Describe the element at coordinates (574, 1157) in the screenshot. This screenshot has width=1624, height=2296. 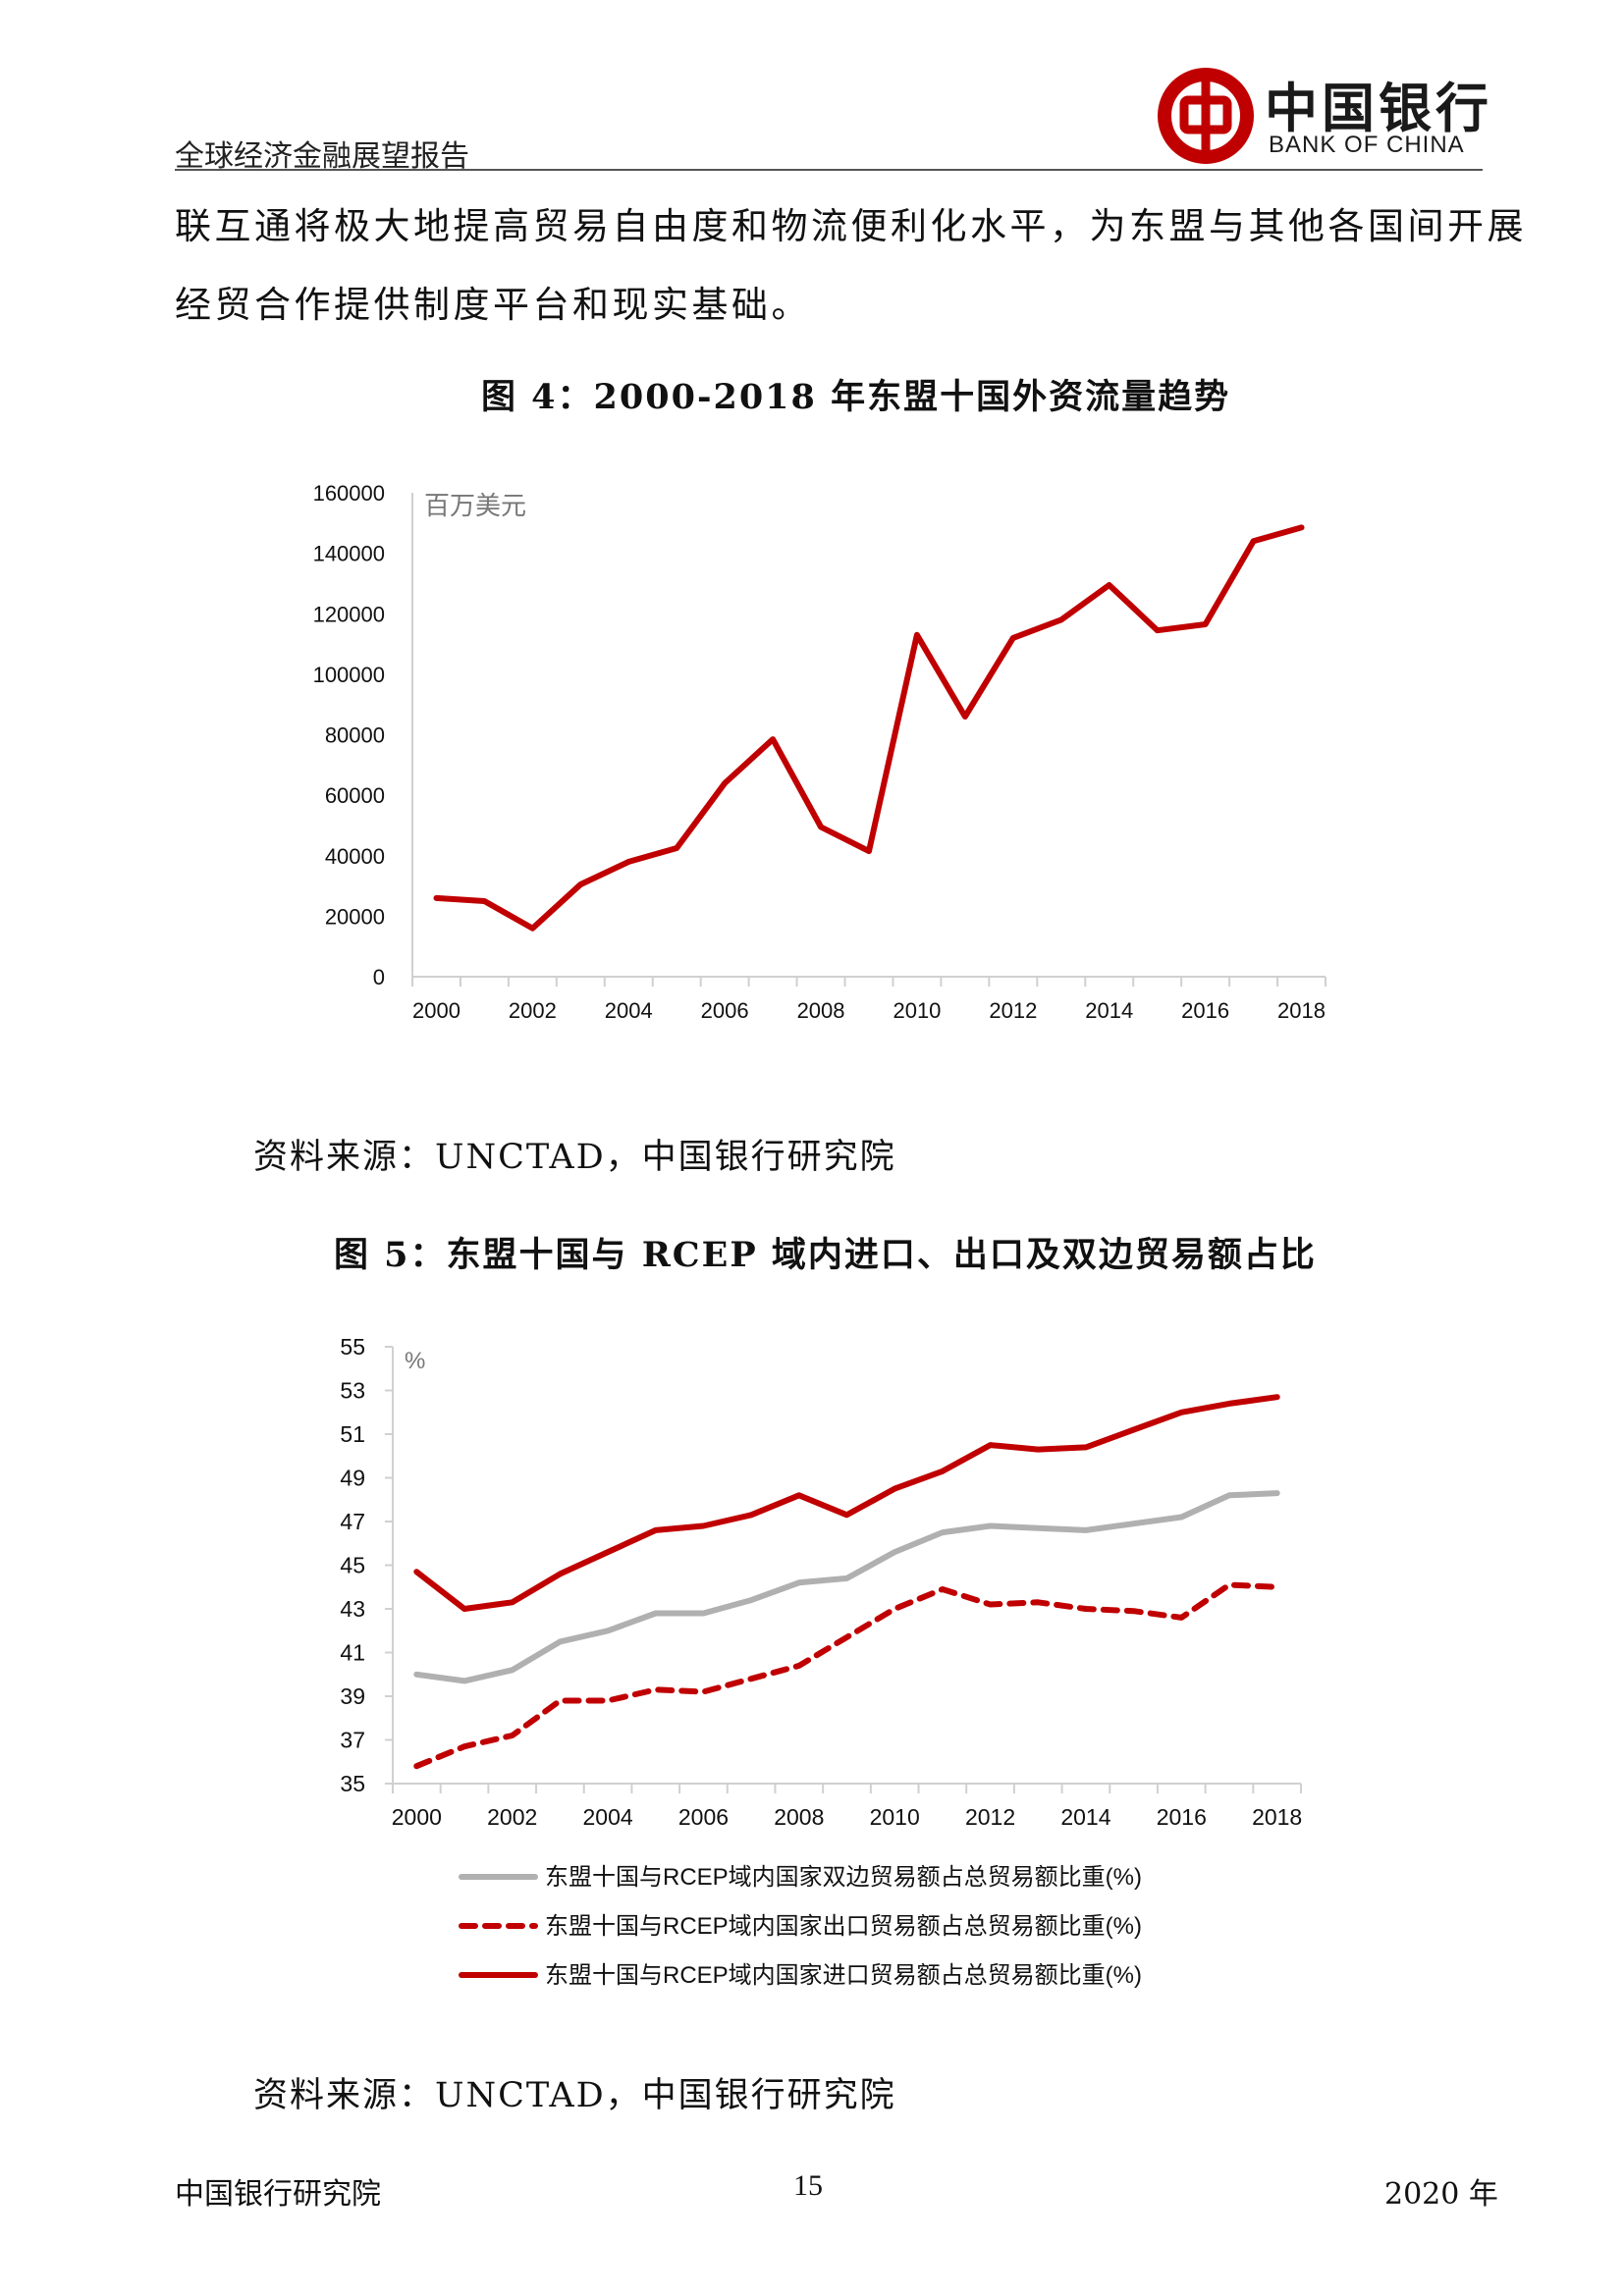
I see `figure-4-source: 资料来源：UNCTAD，中国银行研究院` at that location.